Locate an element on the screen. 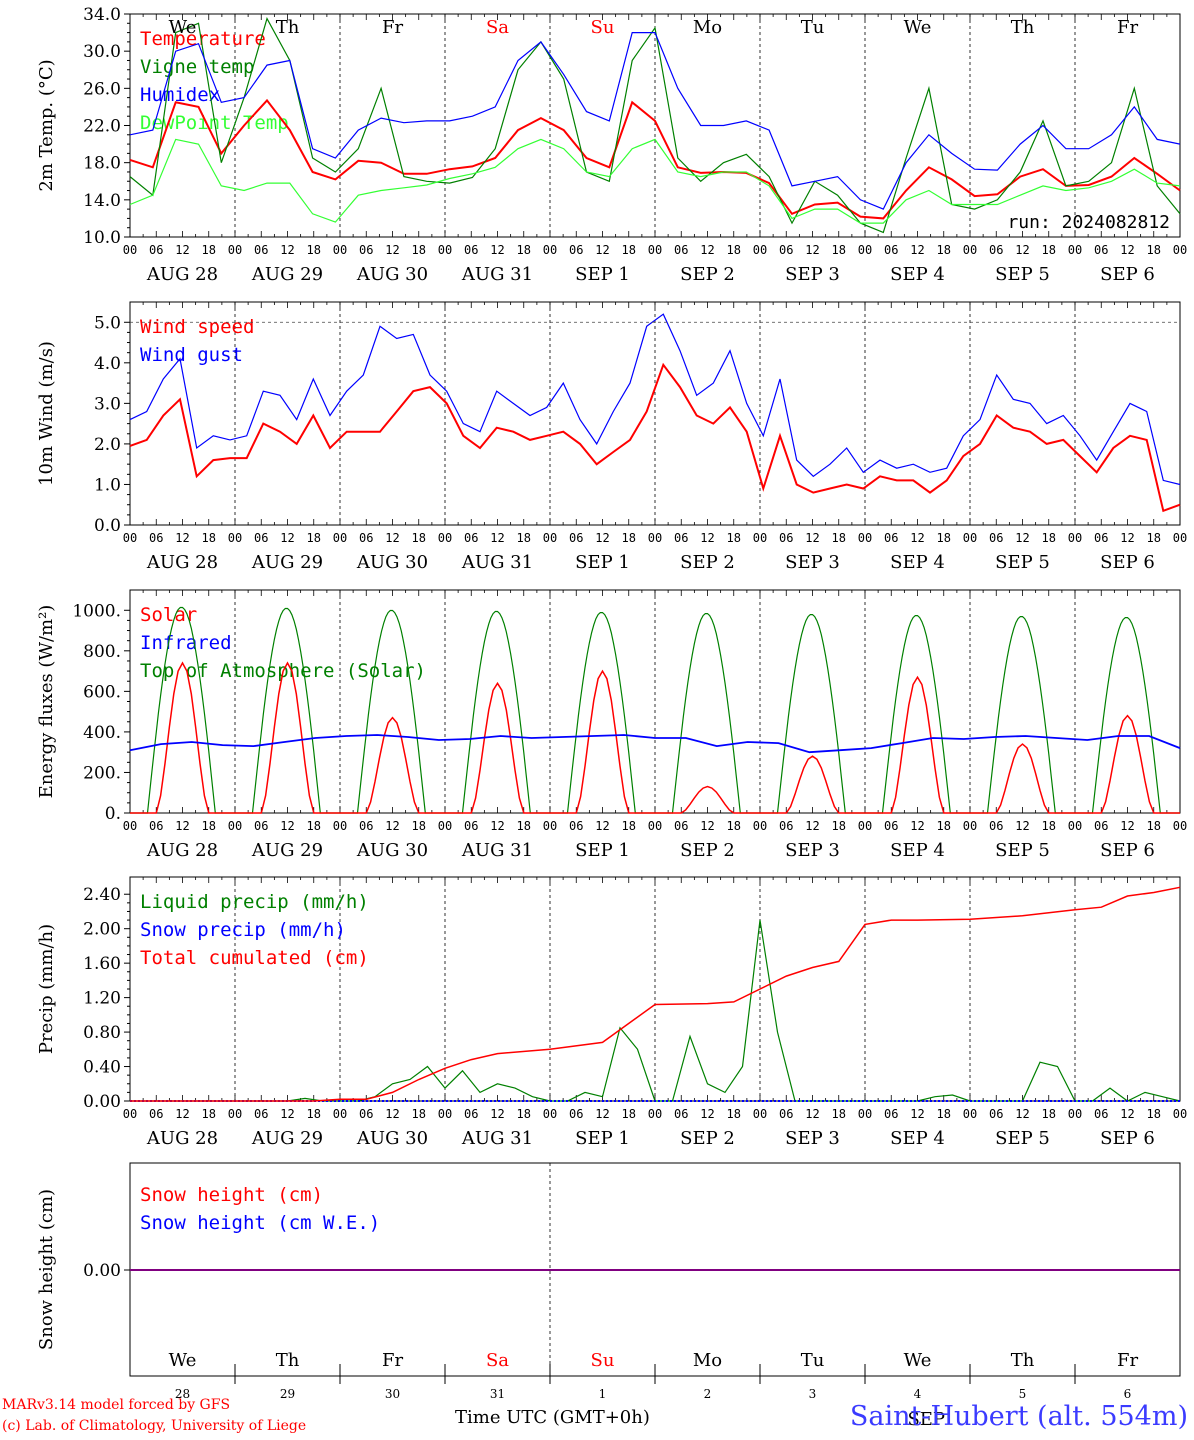 This screenshot has height=1440, width=1194. credit-line-1: MARv3.14 model forced by GFS is located at coordinates (116, 1405).